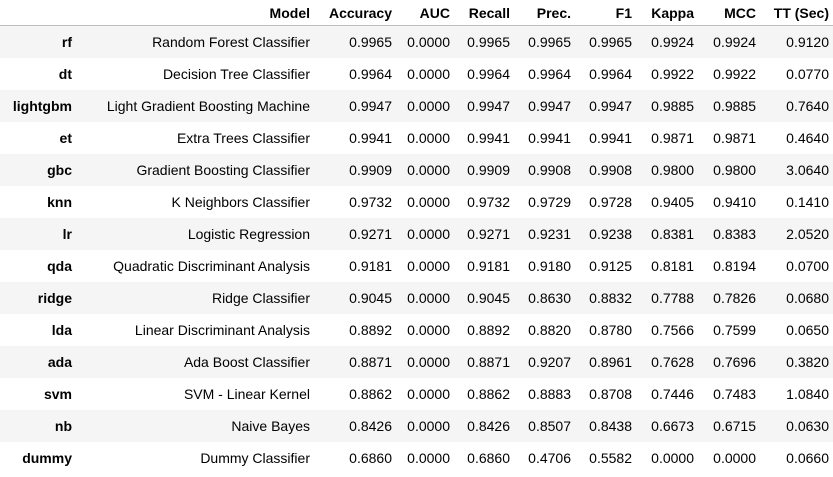 This screenshot has width=833, height=477. Describe the element at coordinates (605, 13) in the screenshot. I see `header-f1: F1` at that location.